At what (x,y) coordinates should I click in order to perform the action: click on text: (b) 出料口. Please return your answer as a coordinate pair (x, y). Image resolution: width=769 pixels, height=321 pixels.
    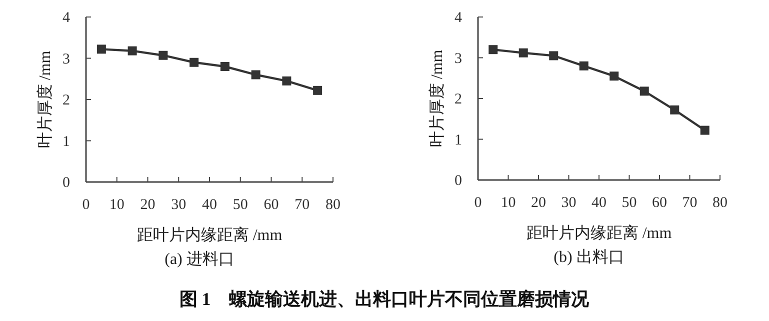
    Looking at the image, I should click on (589, 257).